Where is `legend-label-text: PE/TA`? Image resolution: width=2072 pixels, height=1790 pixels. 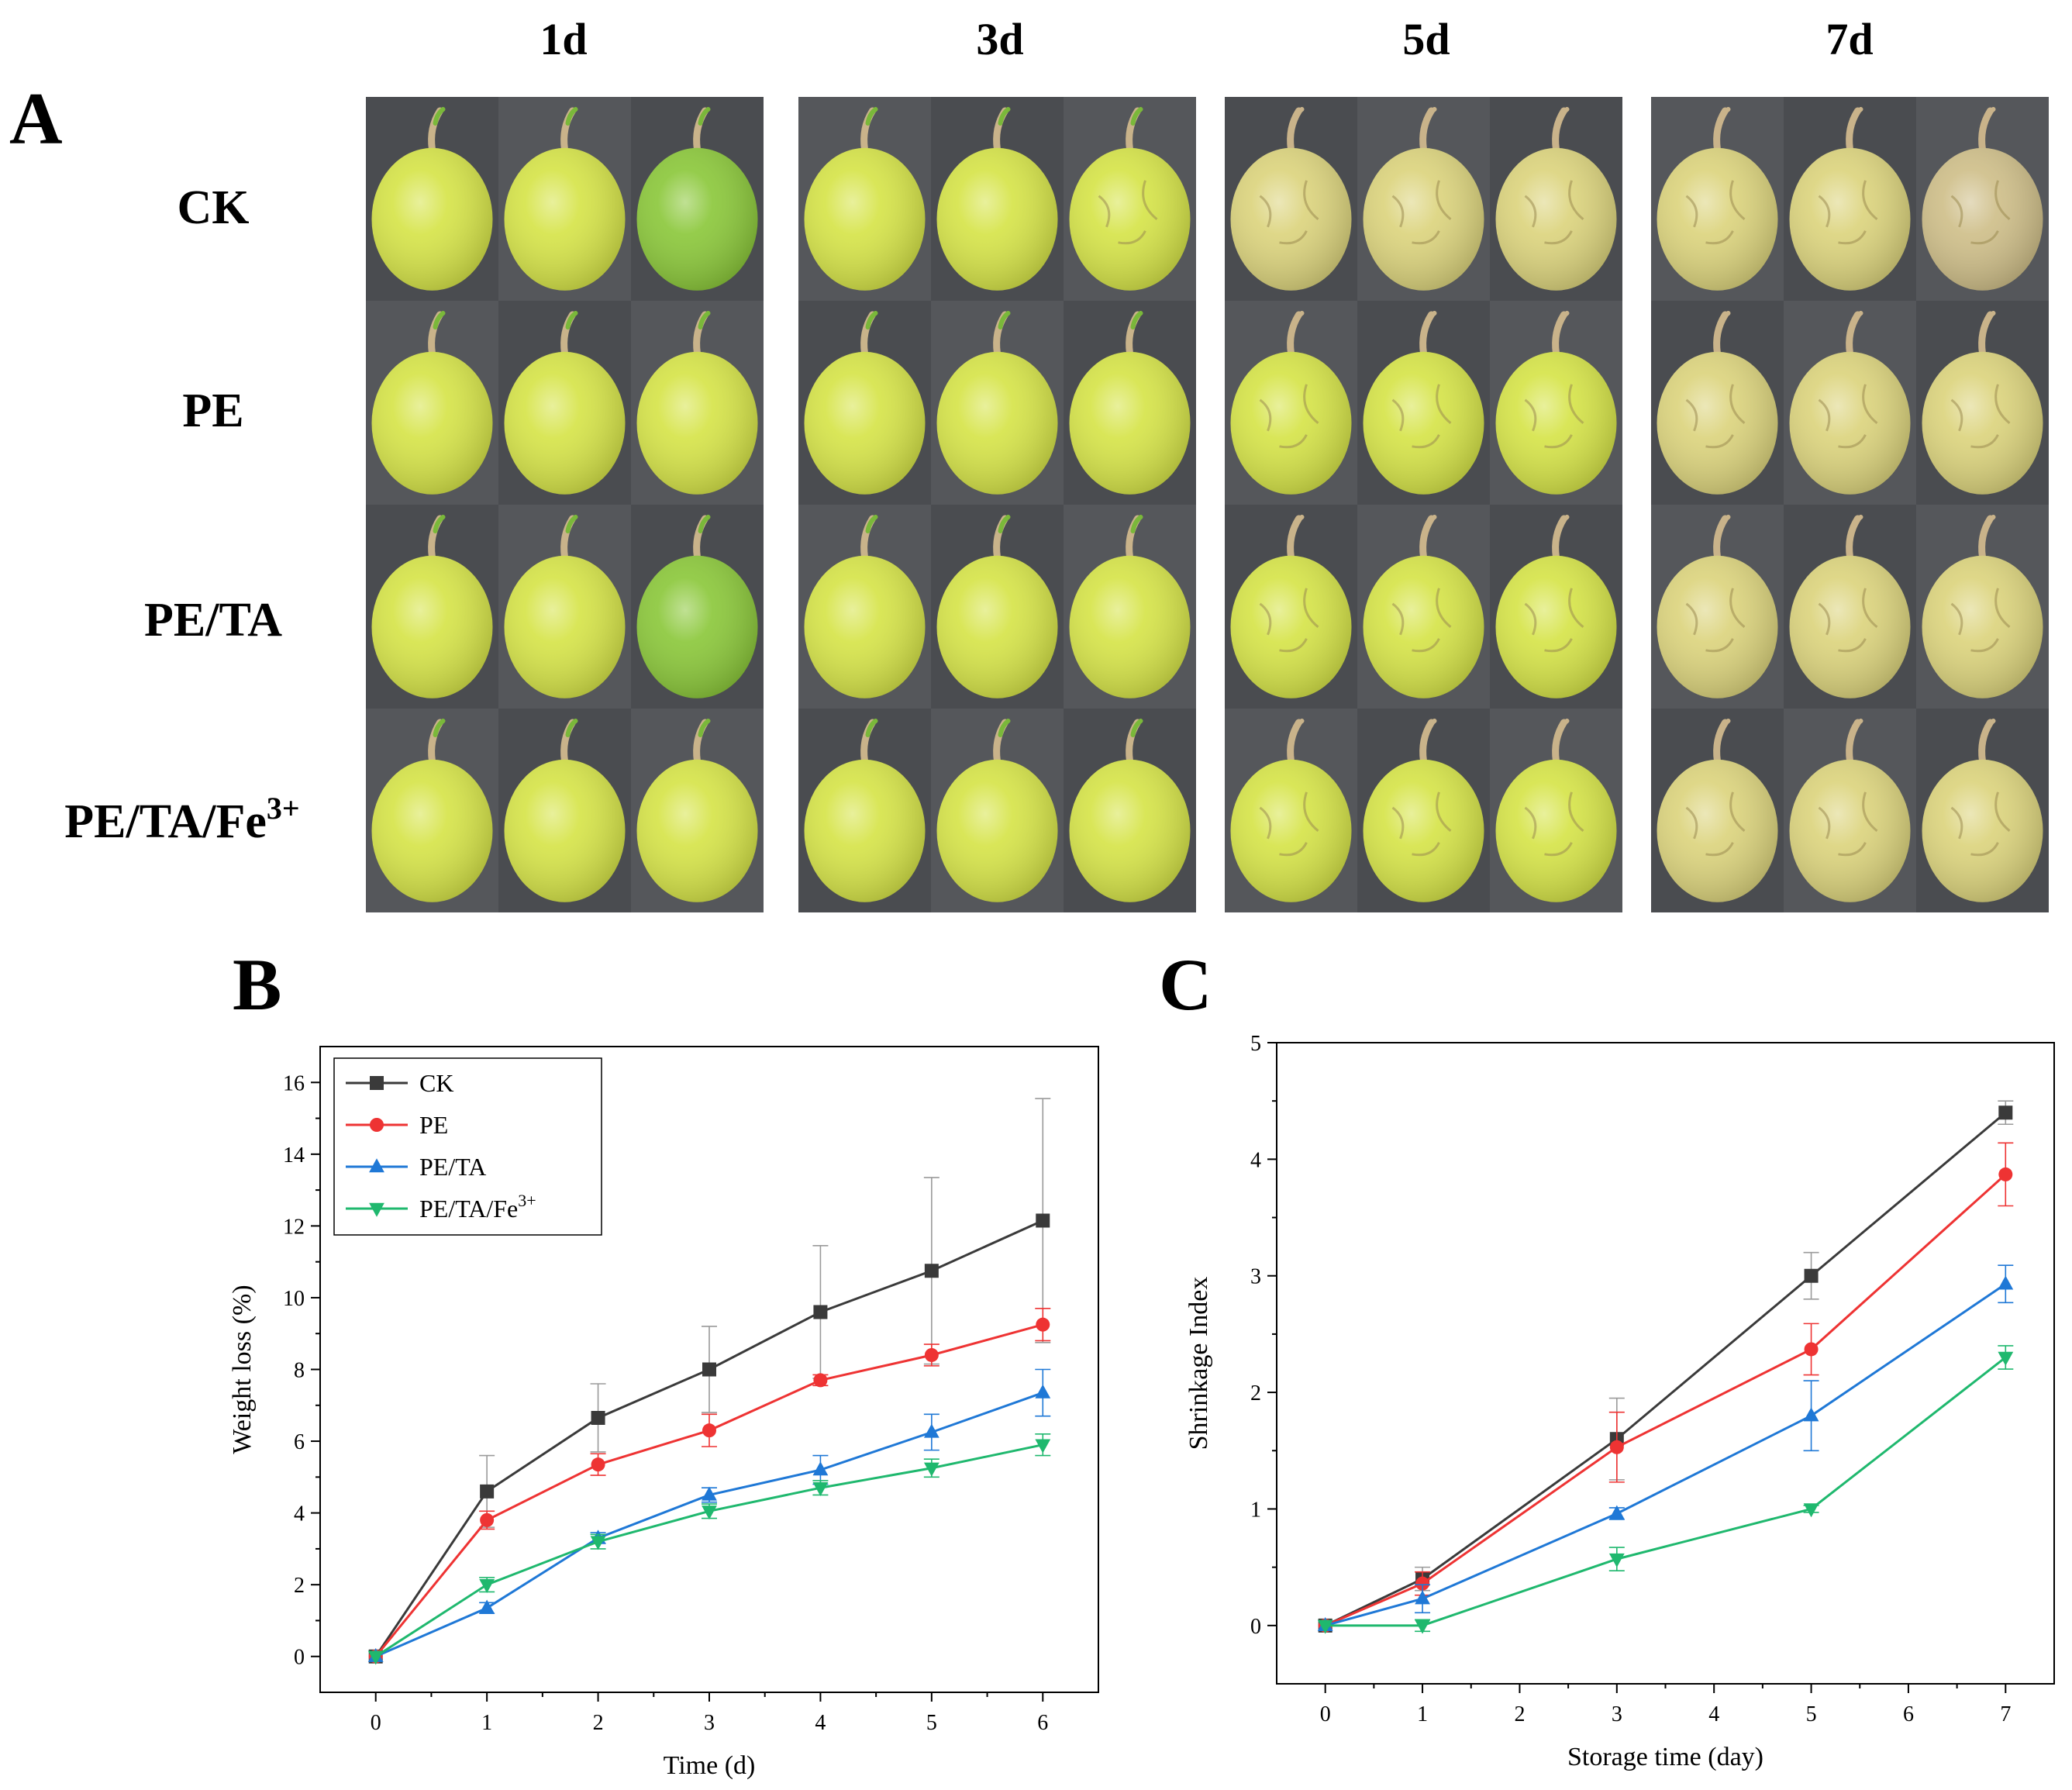
legend-label-text: PE/TA is located at coordinates (452, 1167).